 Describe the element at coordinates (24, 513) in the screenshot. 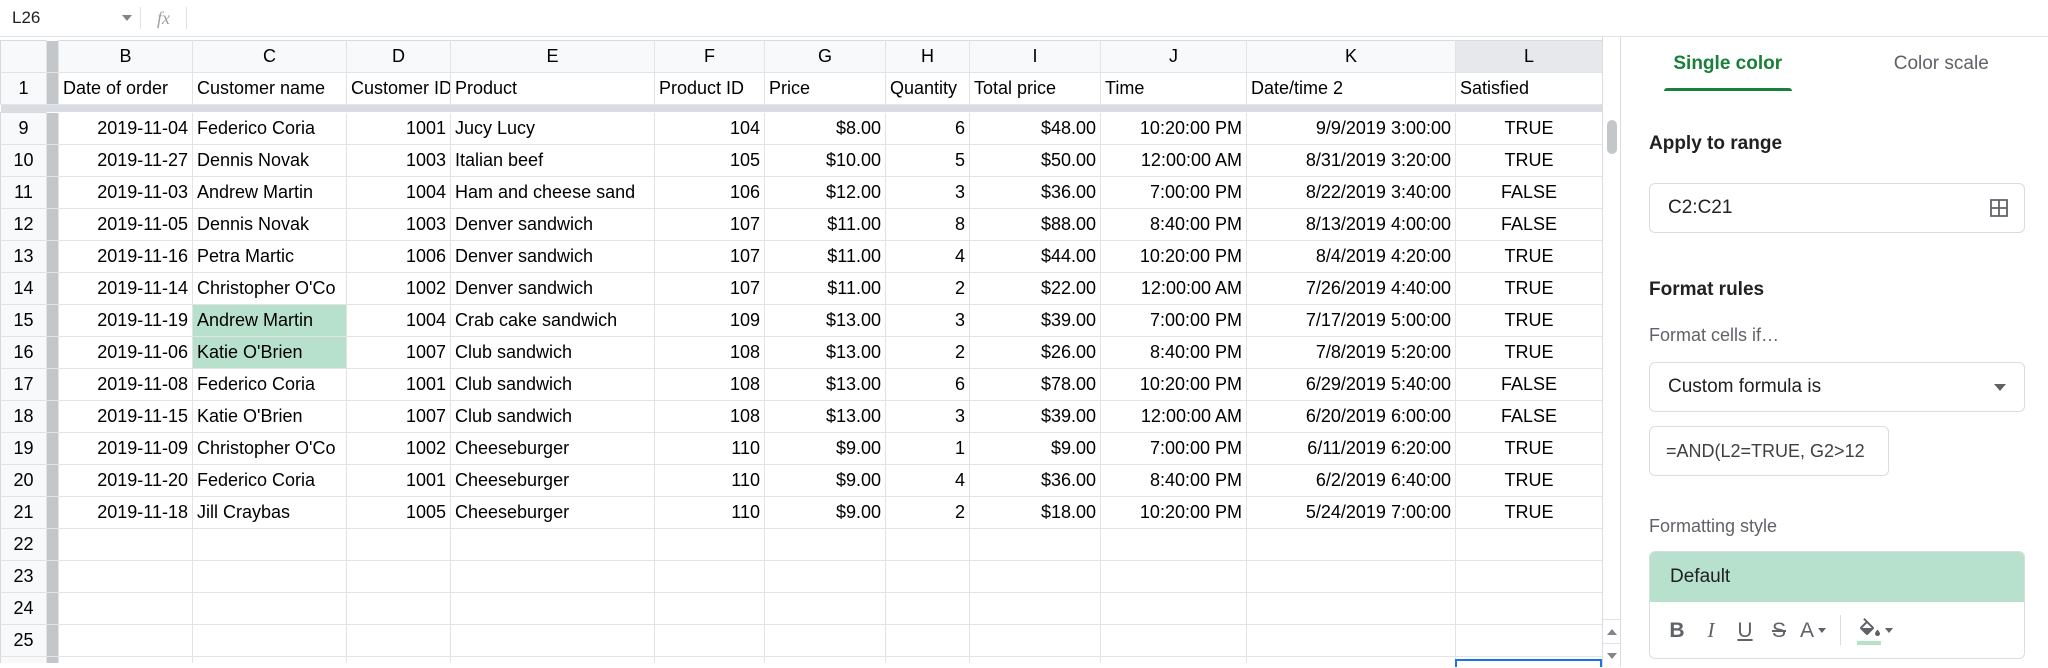

I see `row-header-21: 21` at that location.